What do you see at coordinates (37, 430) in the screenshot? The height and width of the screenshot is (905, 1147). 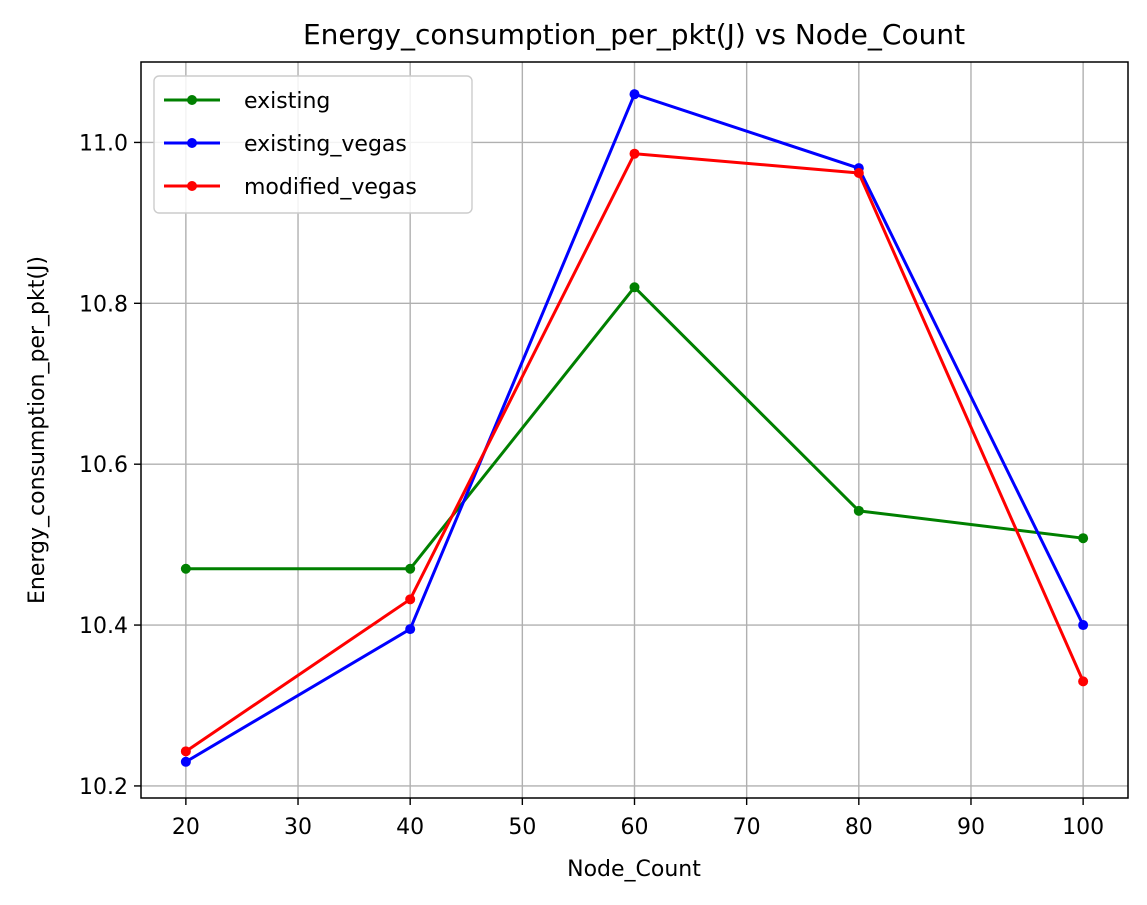 I see `y-axis-label: Energy_consumption_per_pkt(J)` at bounding box center [37, 430].